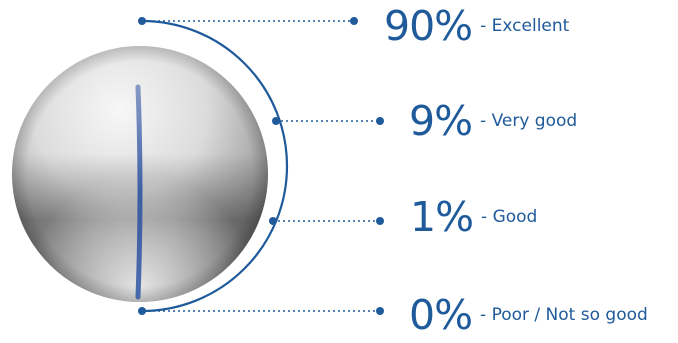 This screenshot has height=343, width=678. What do you see at coordinates (476, 27) in the screenshot?
I see `rating-excellent: 90% - Excellent` at bounding box center [476, 27].